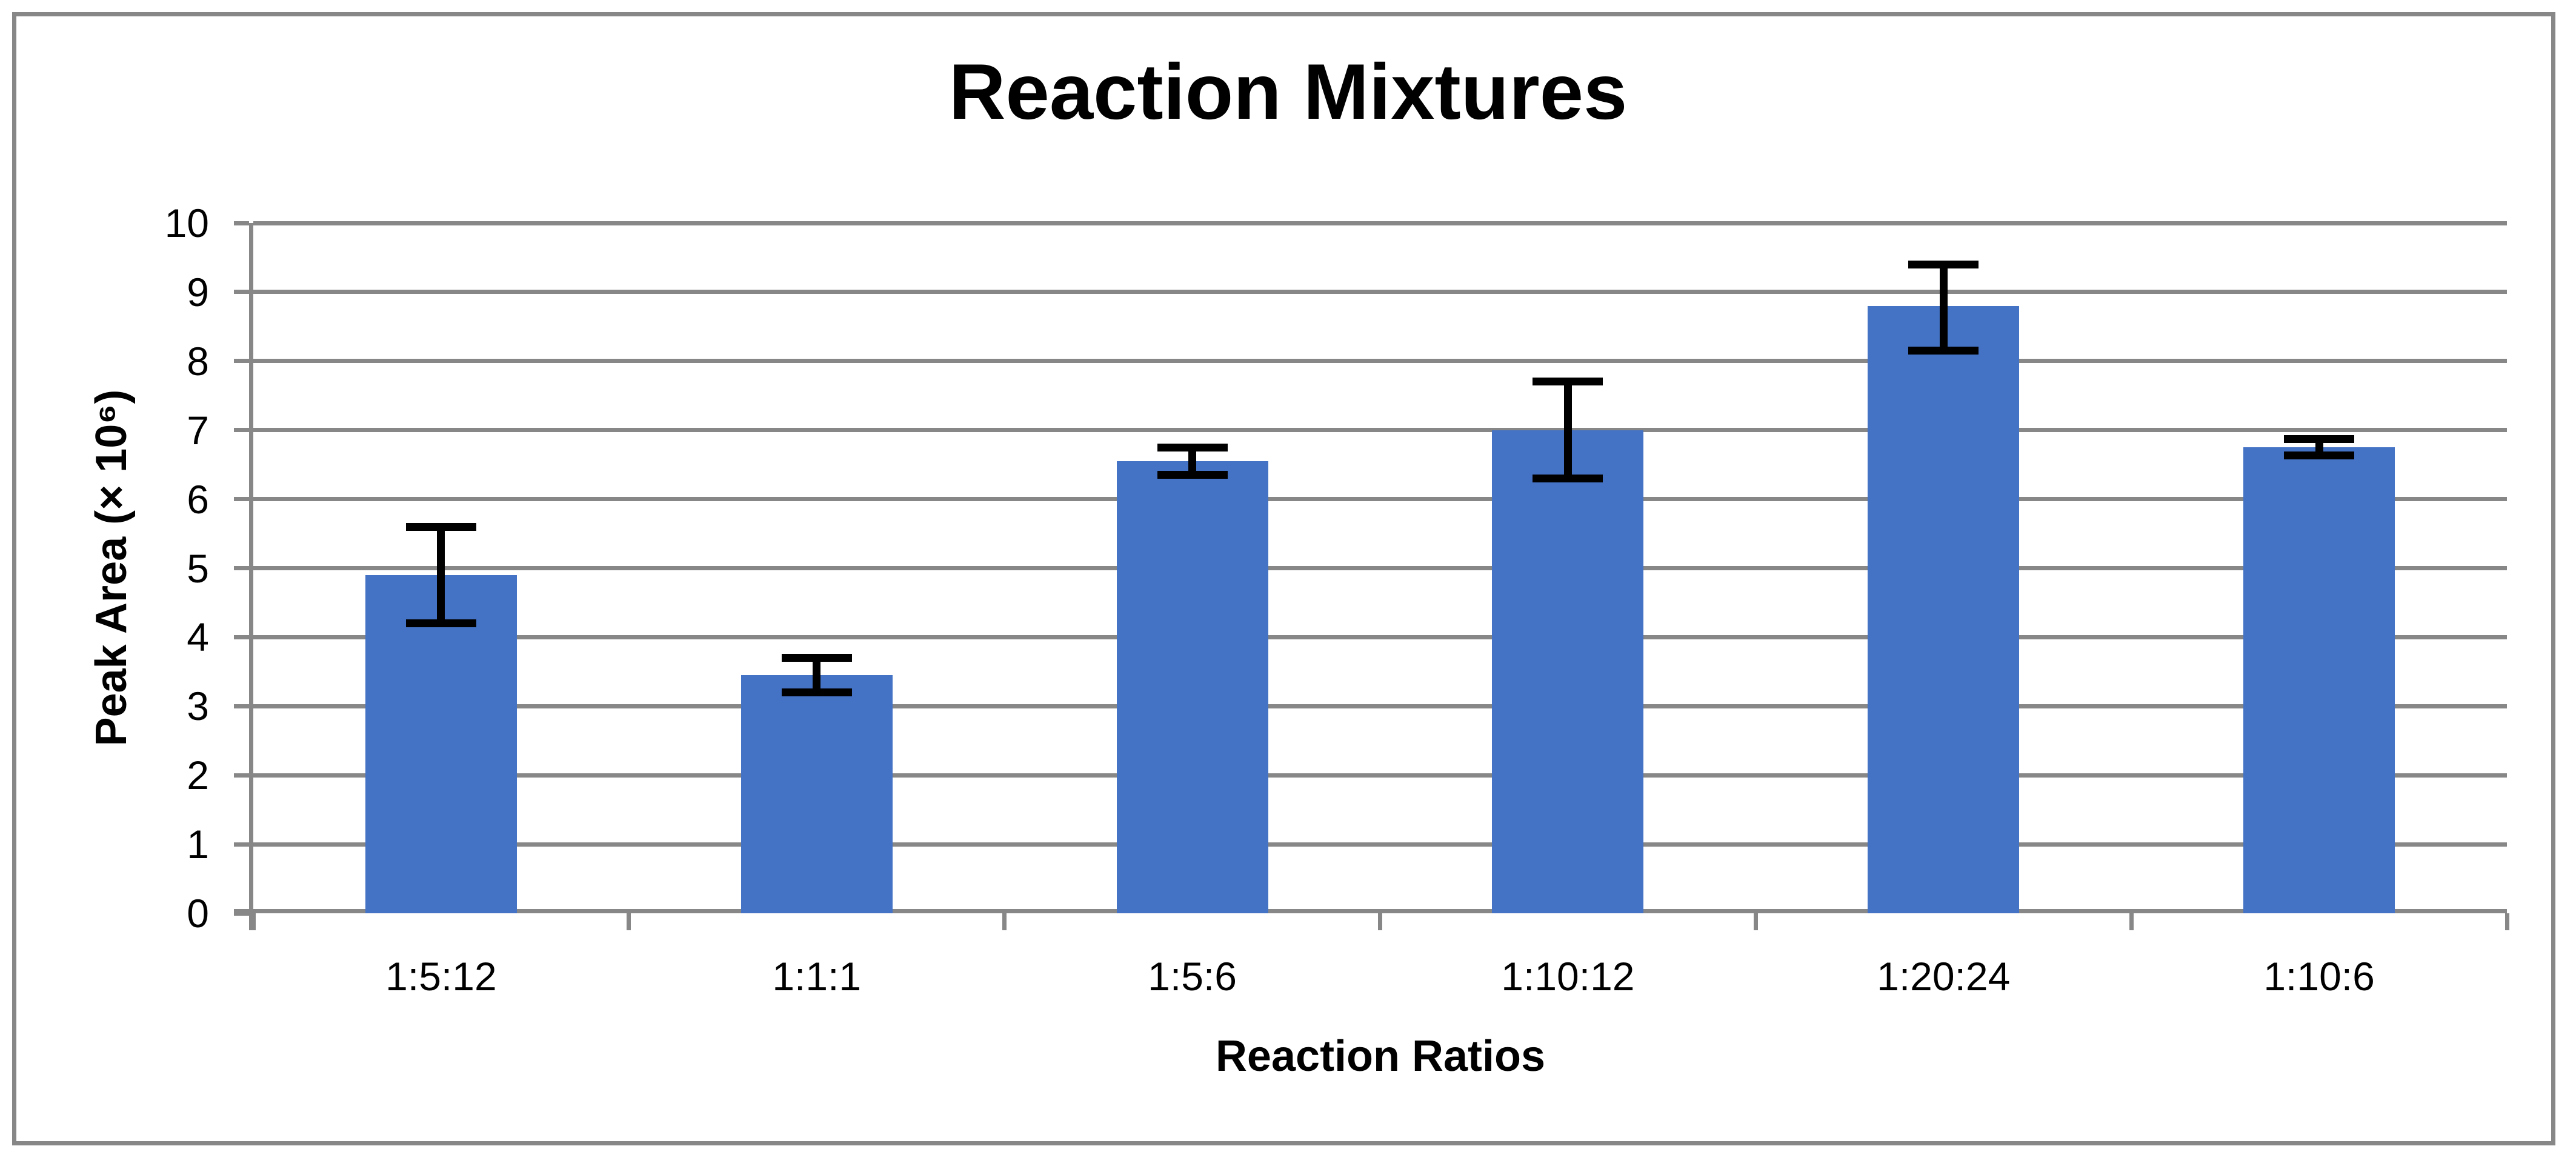 The width and height of the screenshot is (2576, 1166). Describe the element at coordinates (1944, 976) in the screenshot. I see `x-tick-label: 1:20:24` at that location.